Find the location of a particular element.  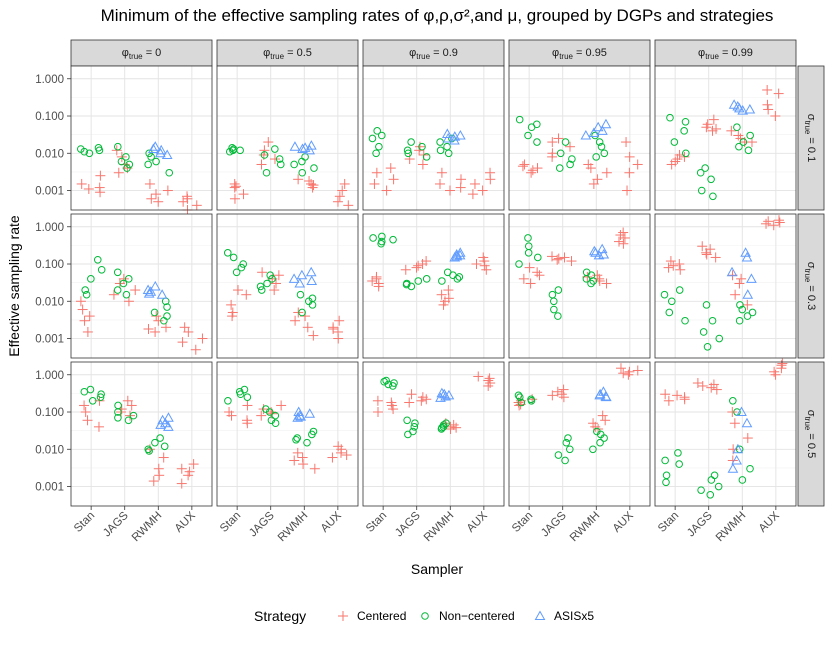

y-tick-label: 0.010 is located at coordinates (49, 154).